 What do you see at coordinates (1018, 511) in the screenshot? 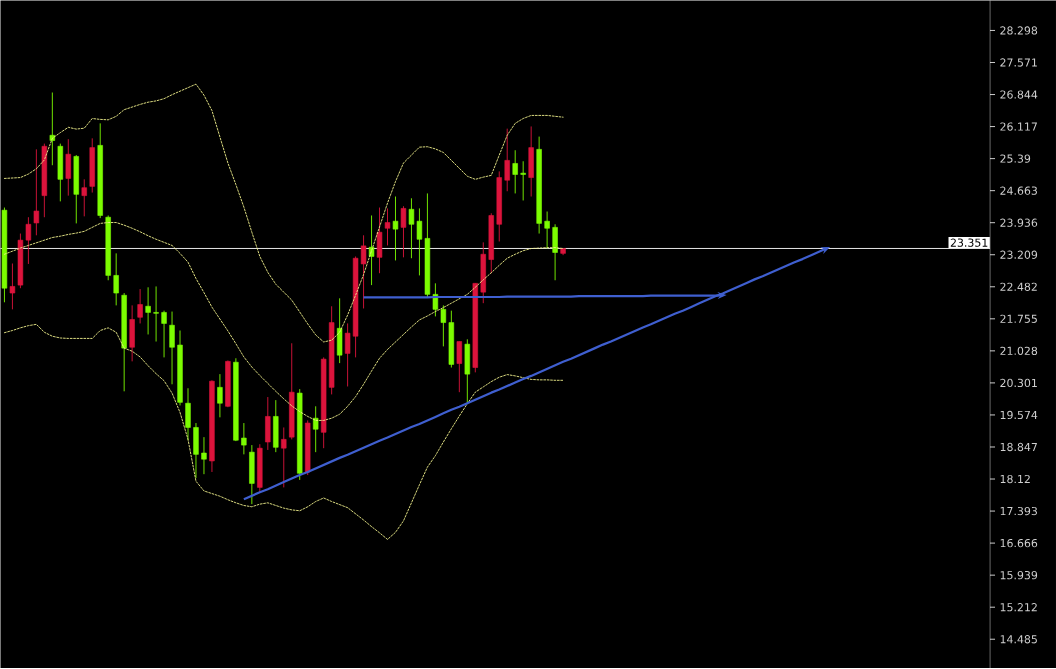
I see `y-tick-label: 17.393` at bounding box center [1018, 511].